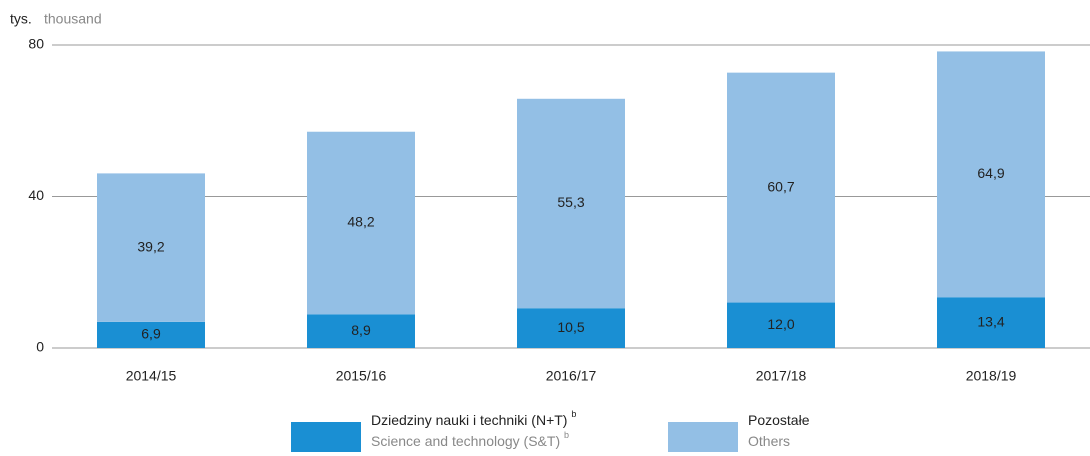 The image size is (1090, 456). I want to click on x-tick-label: 2017/18, so click(781, 376).